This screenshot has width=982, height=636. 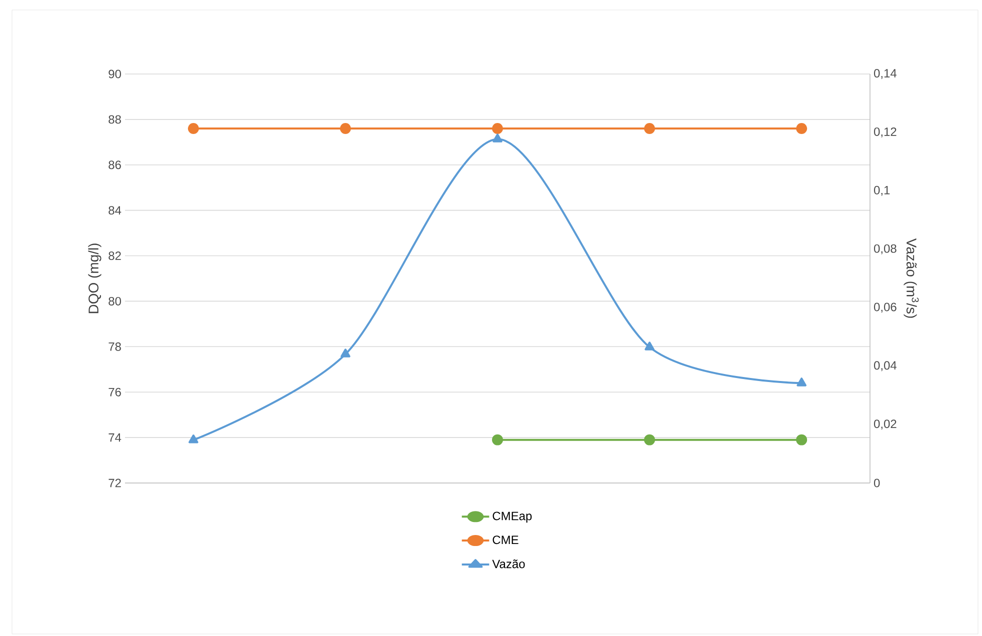 I want to click on y2-tick-label: 0,06, so click(x=885, y=307).